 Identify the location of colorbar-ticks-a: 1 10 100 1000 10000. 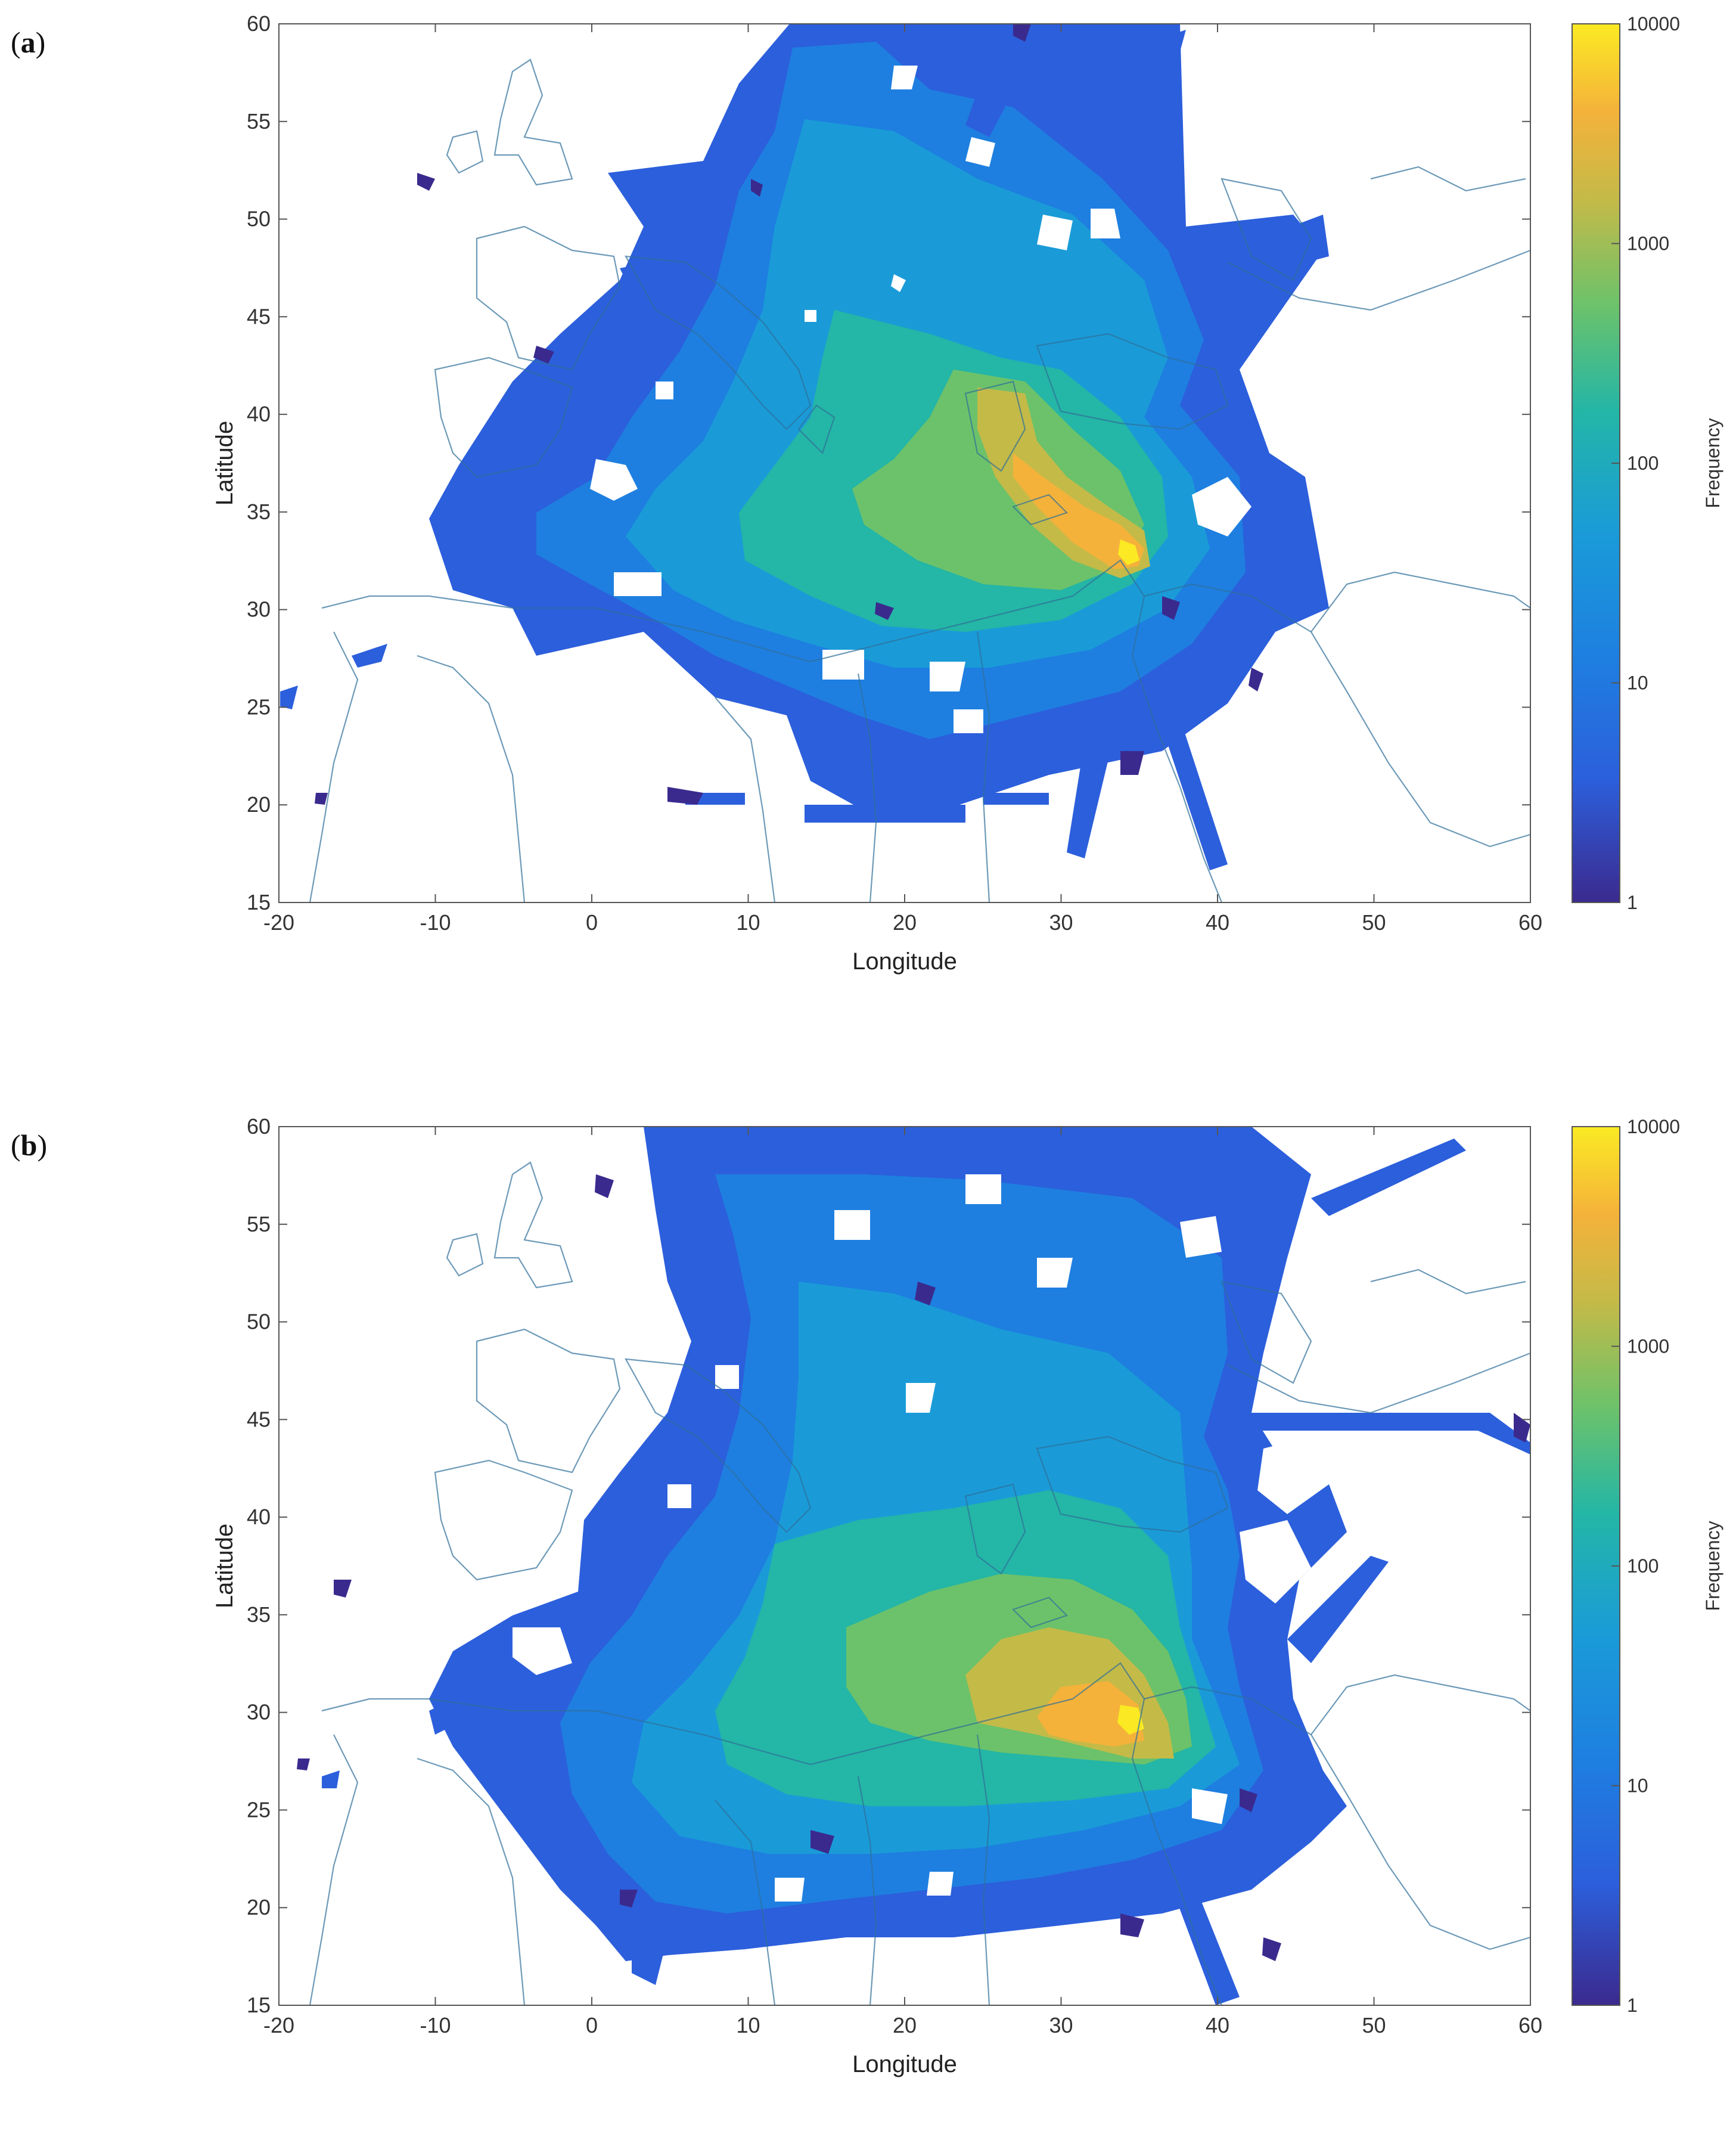
(1646, 463).